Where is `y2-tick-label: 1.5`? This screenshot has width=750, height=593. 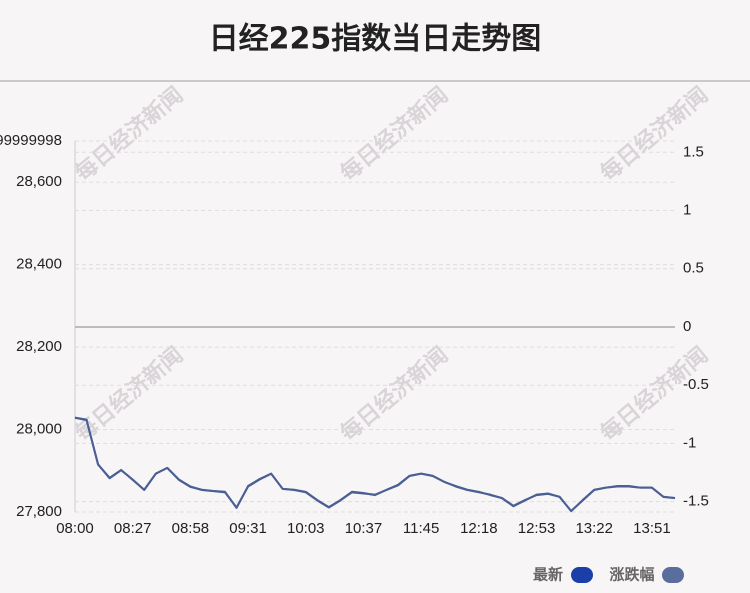 y2-tick-label: 1.5 is located at coordinates (693, 151).